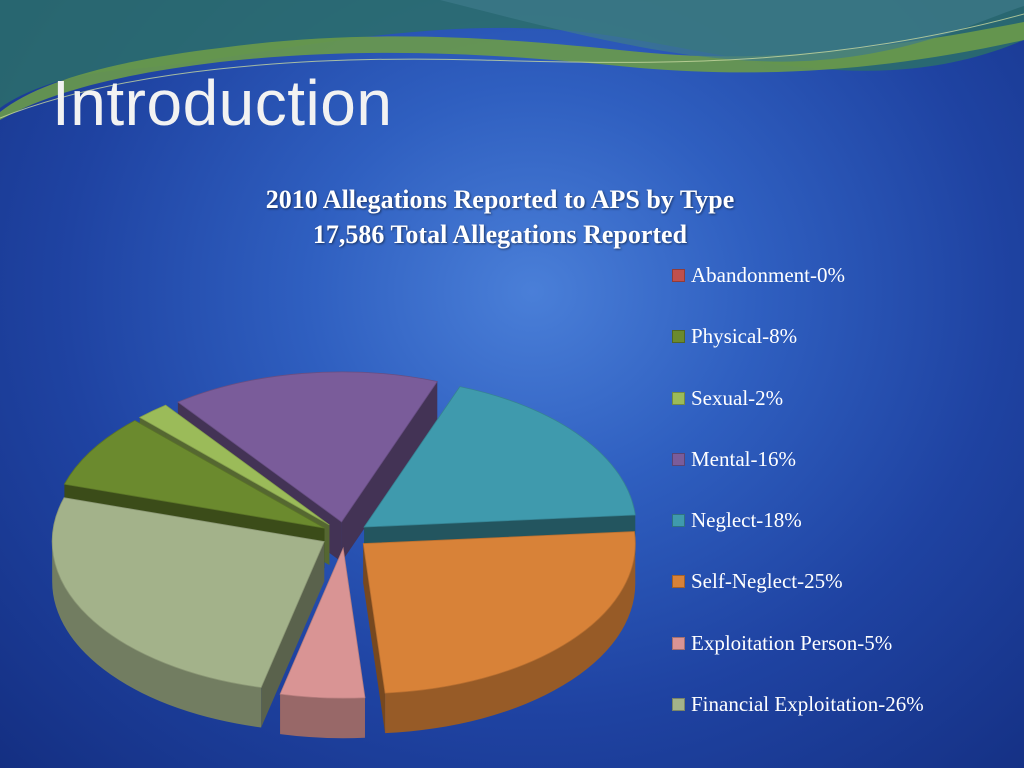 This screenshot has width=1024, height=768. I want to click on legend-item: Physical-8%, so click(798, 354).